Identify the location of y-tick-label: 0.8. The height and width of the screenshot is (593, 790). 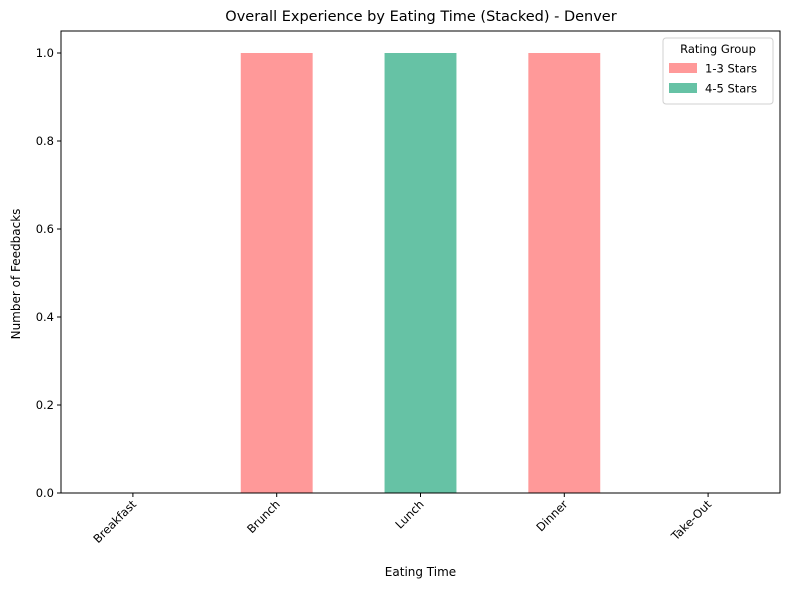
(45, 141).